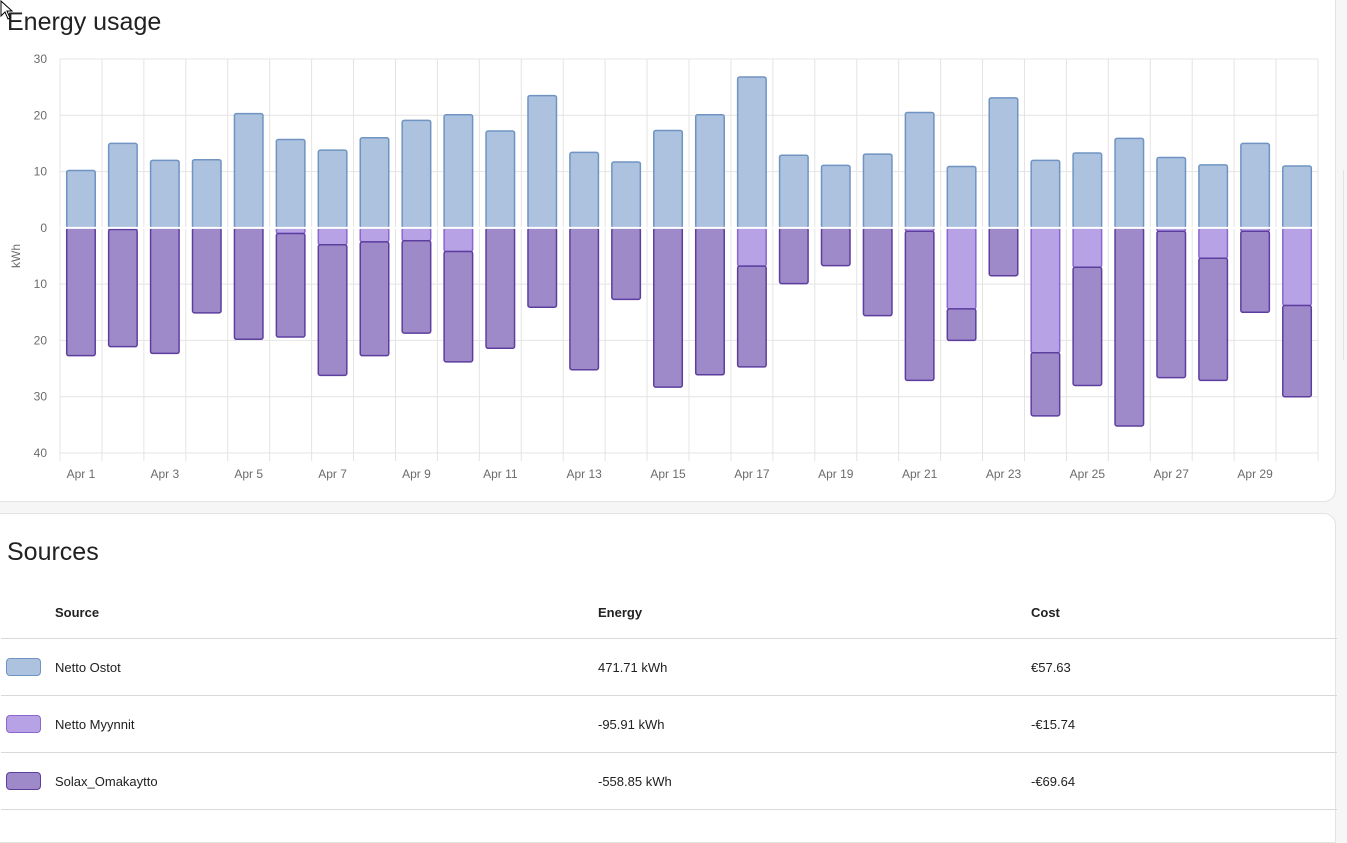 This screenshot has width=1347, height=843. Describe the element at coordinates (23, 667) in the screenshot. I see `netto-ostot-color-swatch` at that location.